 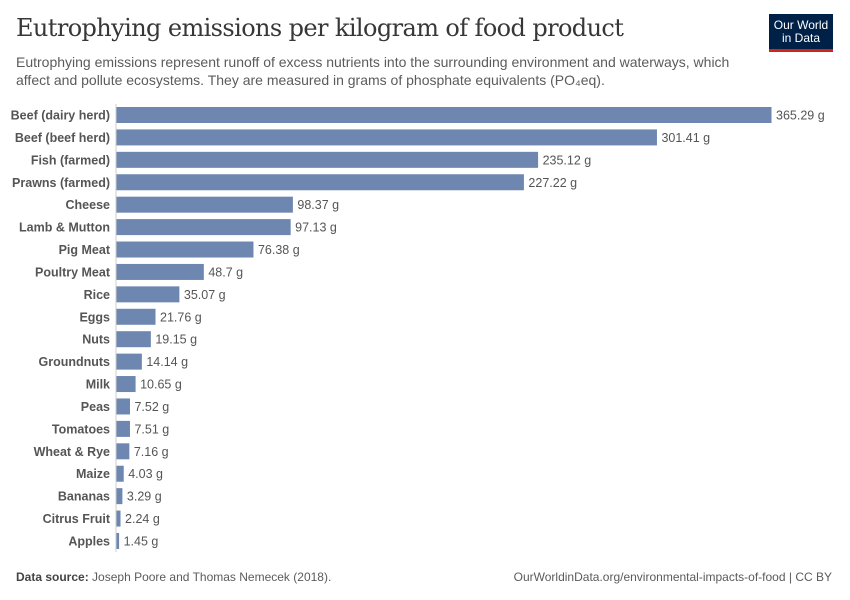 I want to click on logo-line-2: in Data, so click(x=801, y=38).